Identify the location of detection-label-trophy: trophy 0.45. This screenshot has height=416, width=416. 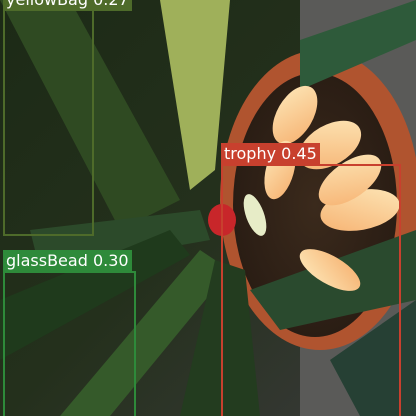
(270, 154).